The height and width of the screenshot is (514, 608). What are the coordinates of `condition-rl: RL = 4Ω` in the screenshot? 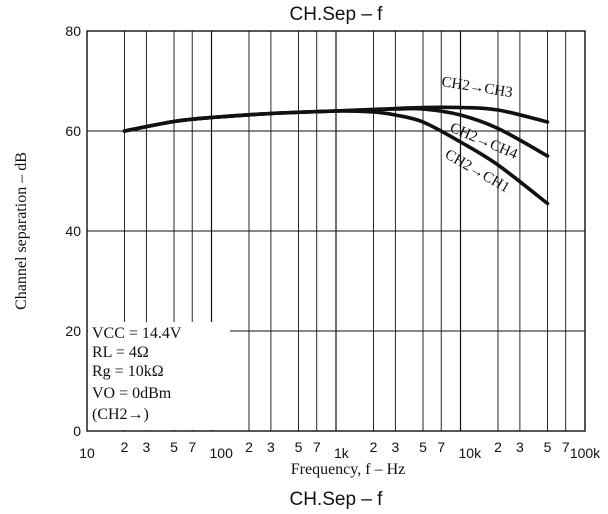 It's located at (120, 352).